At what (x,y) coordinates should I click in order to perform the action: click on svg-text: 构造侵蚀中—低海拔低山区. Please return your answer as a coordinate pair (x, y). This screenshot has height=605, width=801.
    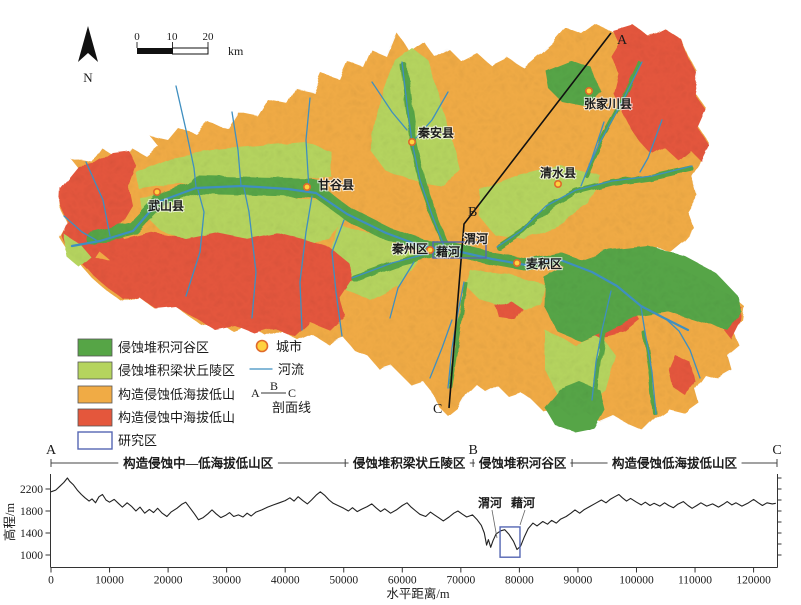
    Looking at the image, I should click on (198, 463).